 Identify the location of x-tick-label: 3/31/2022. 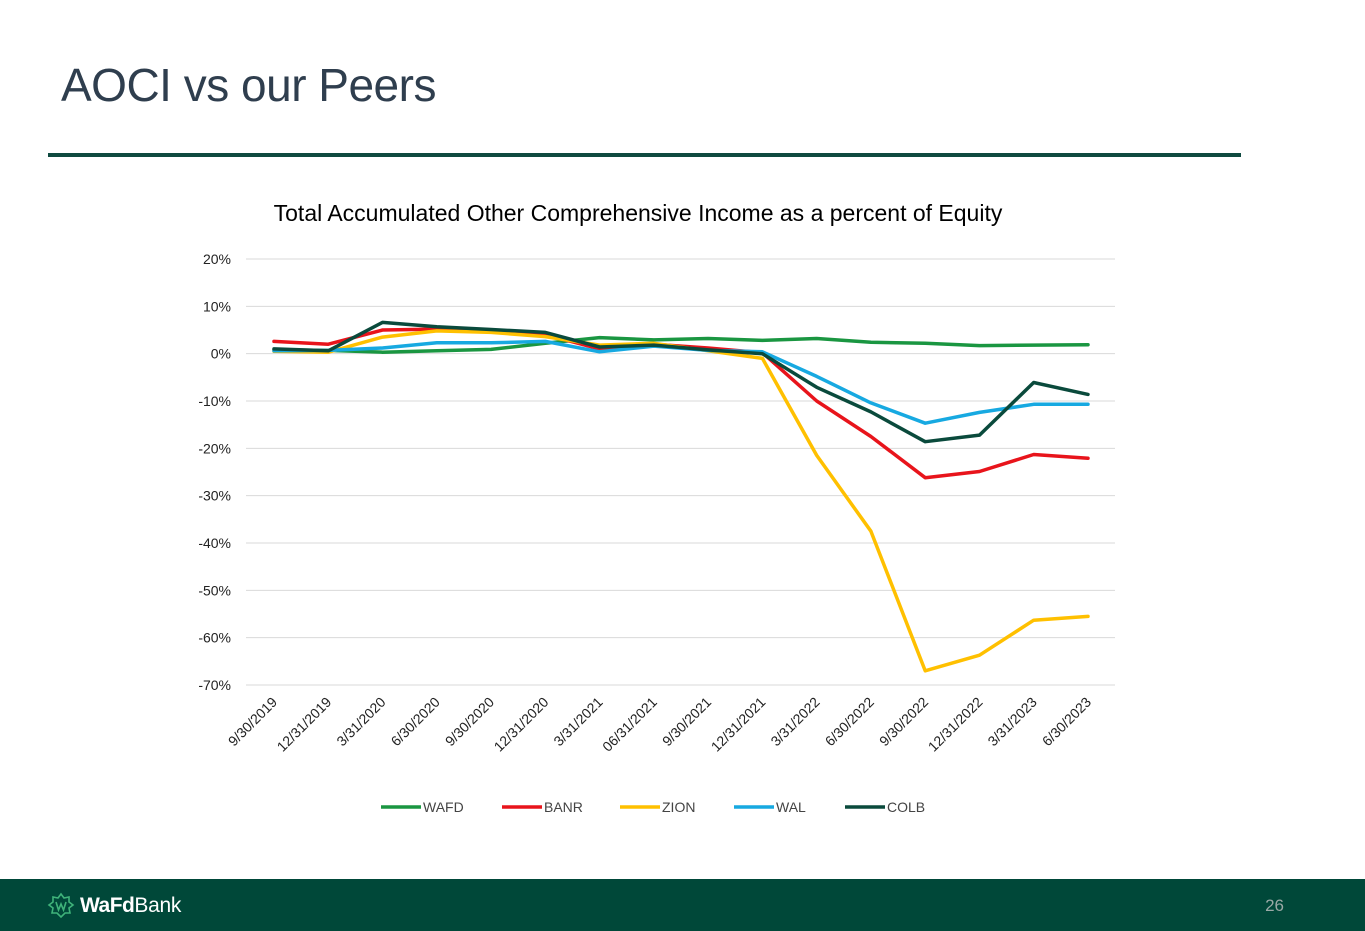
(795, 722).